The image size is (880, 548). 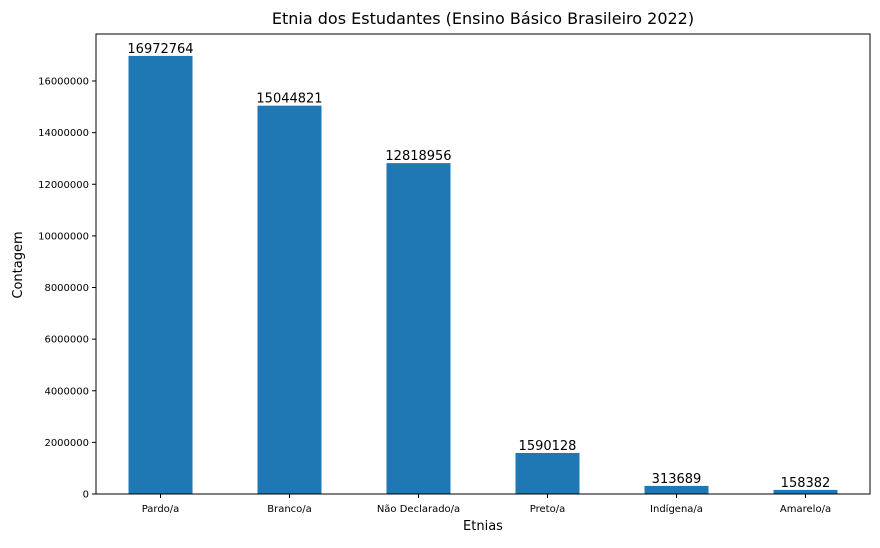 I want to click on x-tick-label: Indígena/a, so click(x=676, y=509).